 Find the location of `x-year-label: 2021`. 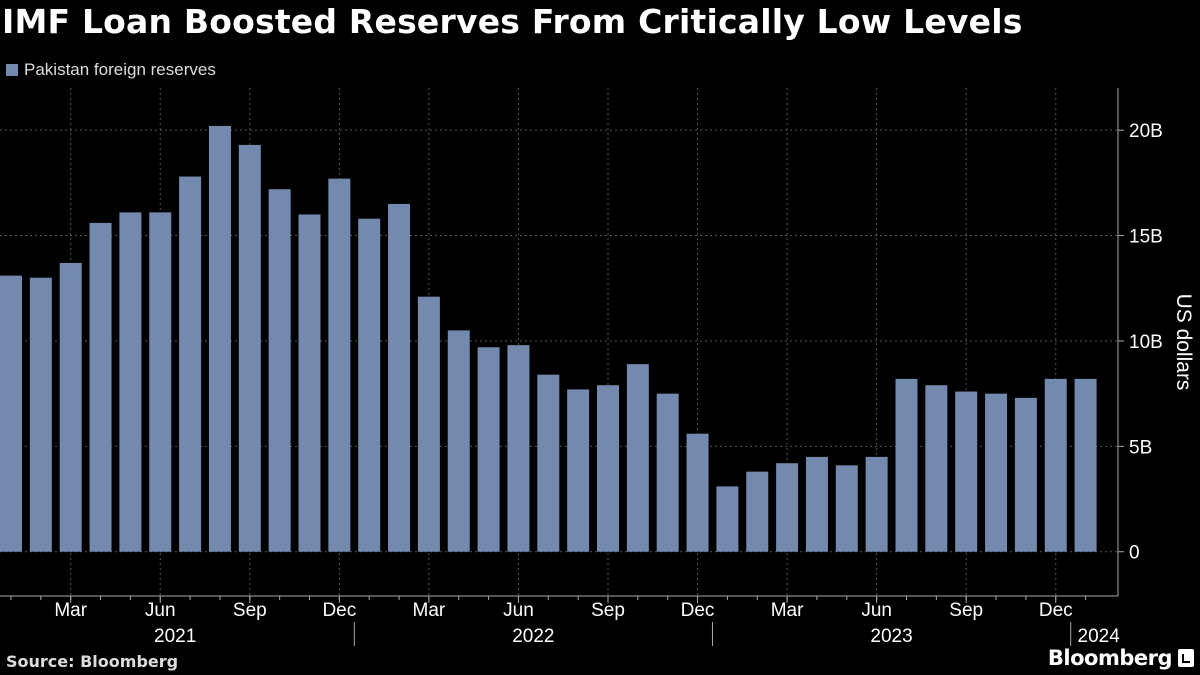

x-year-label: 2021 is located at coordinates (175, 636).